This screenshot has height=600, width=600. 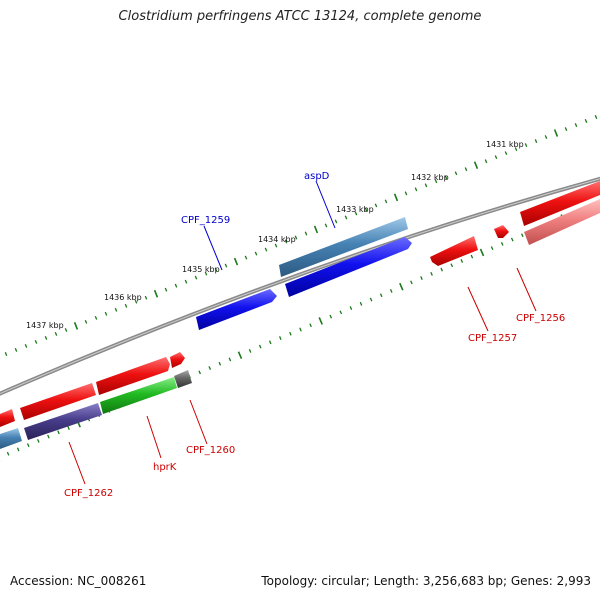 What do you see at coordinates (58, 401) in the screenshot?
I see `gene-red-far-left` at bounding box center [58, 401].